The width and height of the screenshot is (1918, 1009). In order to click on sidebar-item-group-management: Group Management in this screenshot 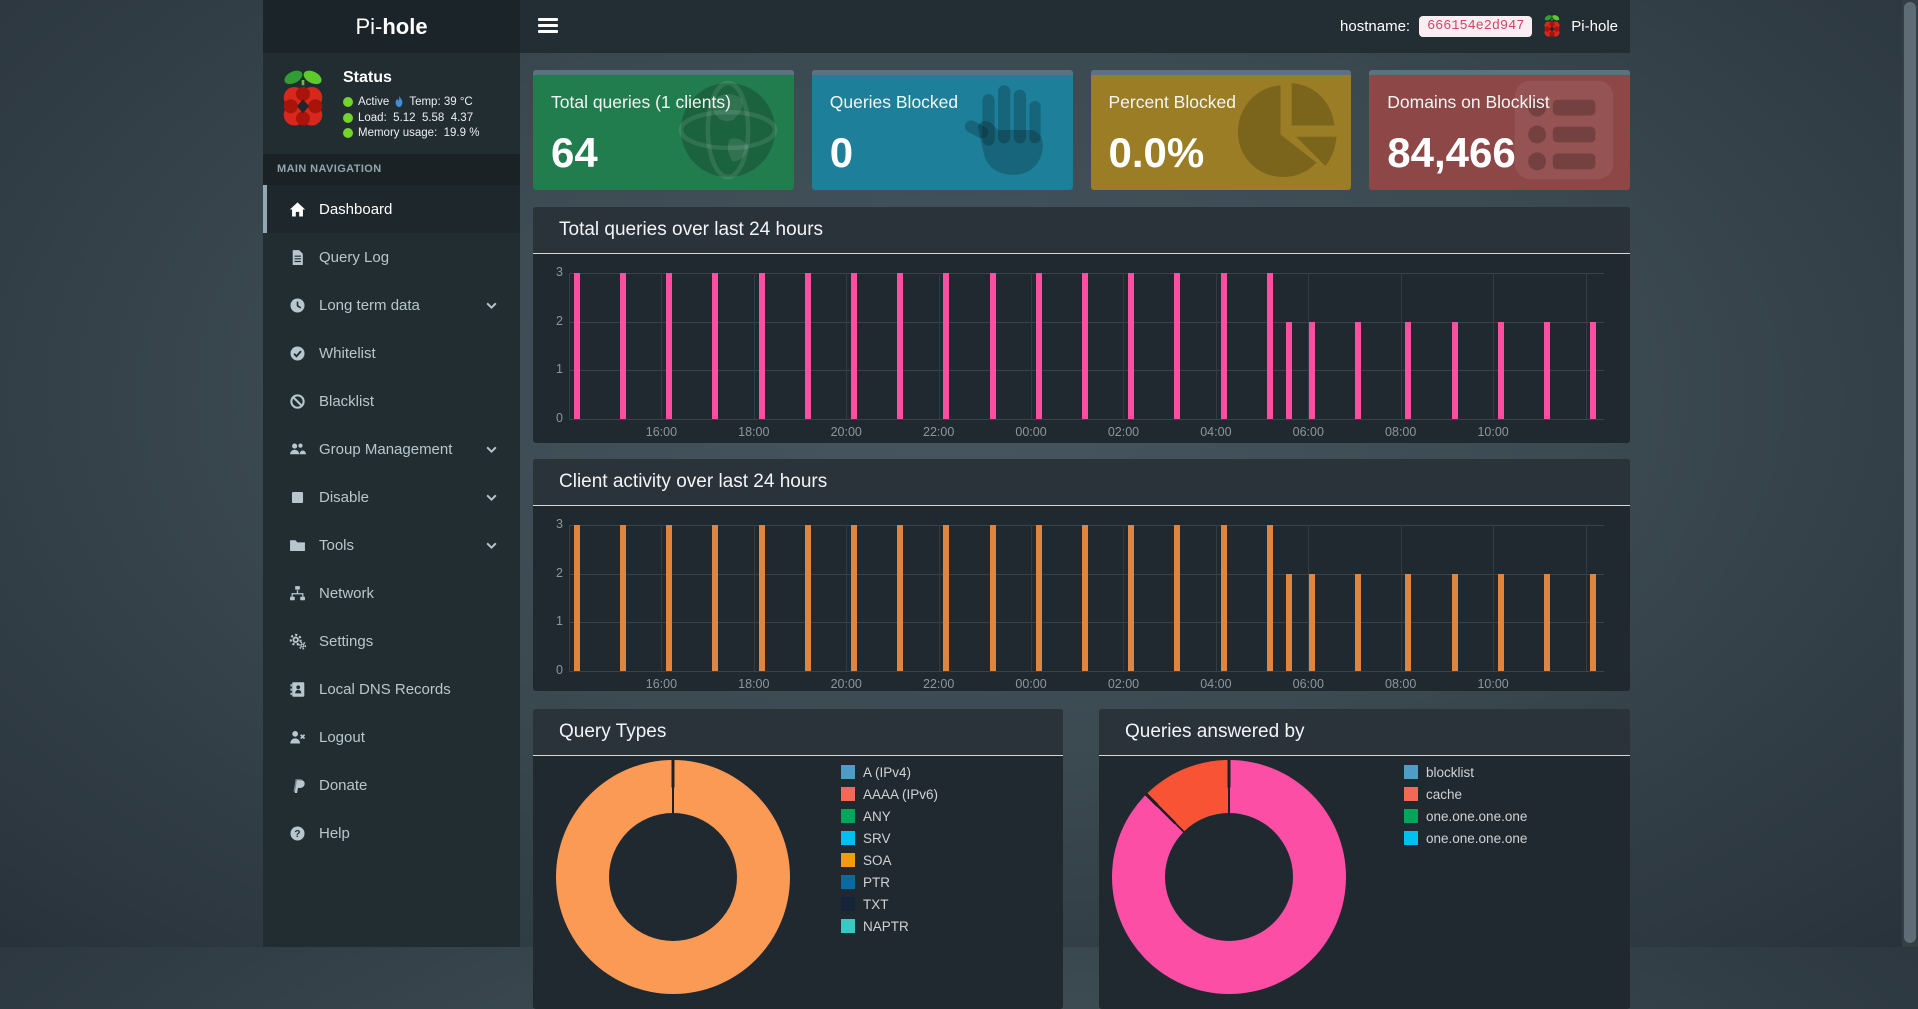, I will do `click(391, 449)`.